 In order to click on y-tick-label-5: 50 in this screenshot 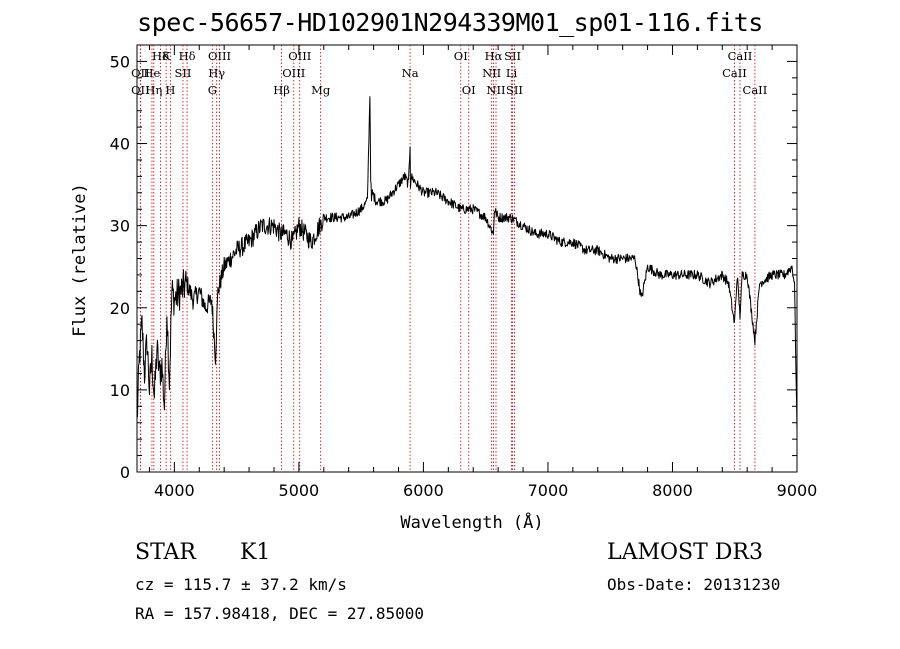, I will do `click(120, 61)`.